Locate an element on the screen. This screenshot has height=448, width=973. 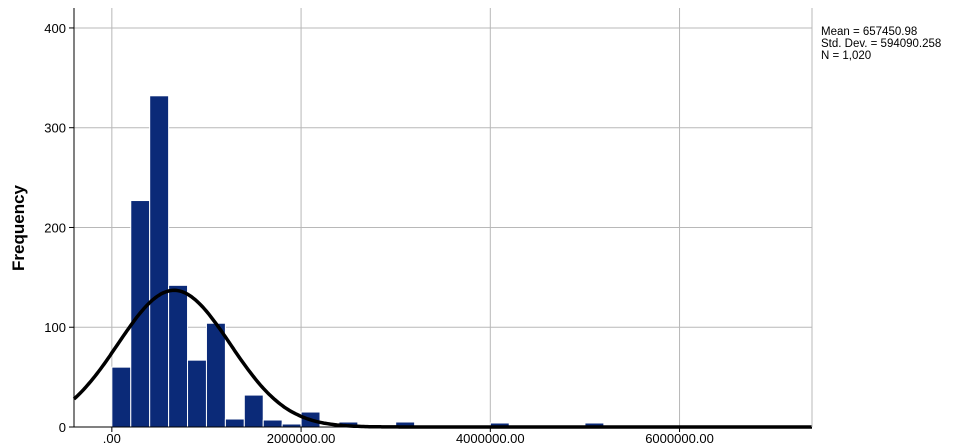
x-tick-label: 4000000.00 is located at coordinates (490, 438).